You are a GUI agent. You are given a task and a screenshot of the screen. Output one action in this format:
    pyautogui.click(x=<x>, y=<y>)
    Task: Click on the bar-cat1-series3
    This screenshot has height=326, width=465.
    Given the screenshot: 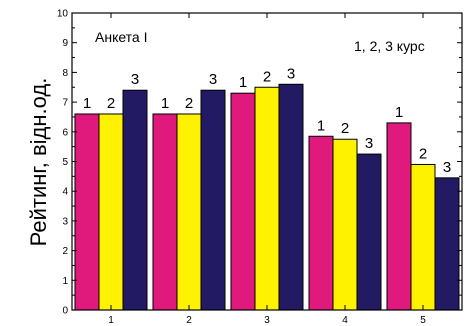 What is the action you would take?
    pyautogui.click(x=135, y=200)
    